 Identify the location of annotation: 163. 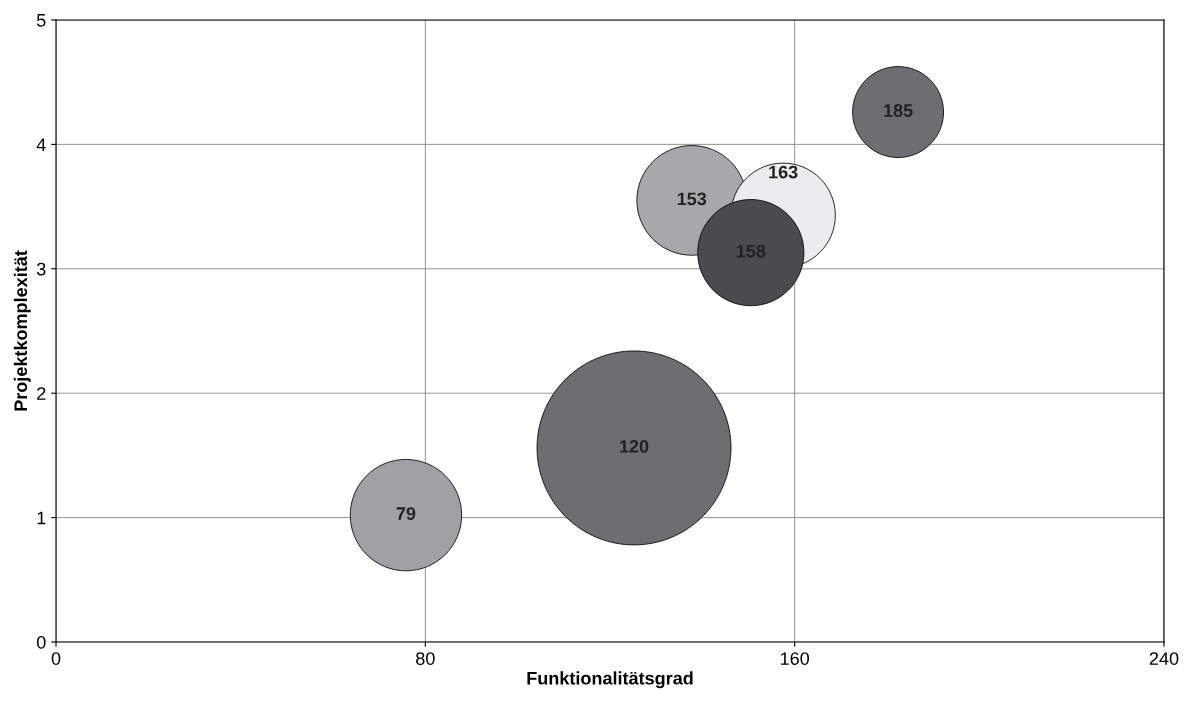
(783, 172).